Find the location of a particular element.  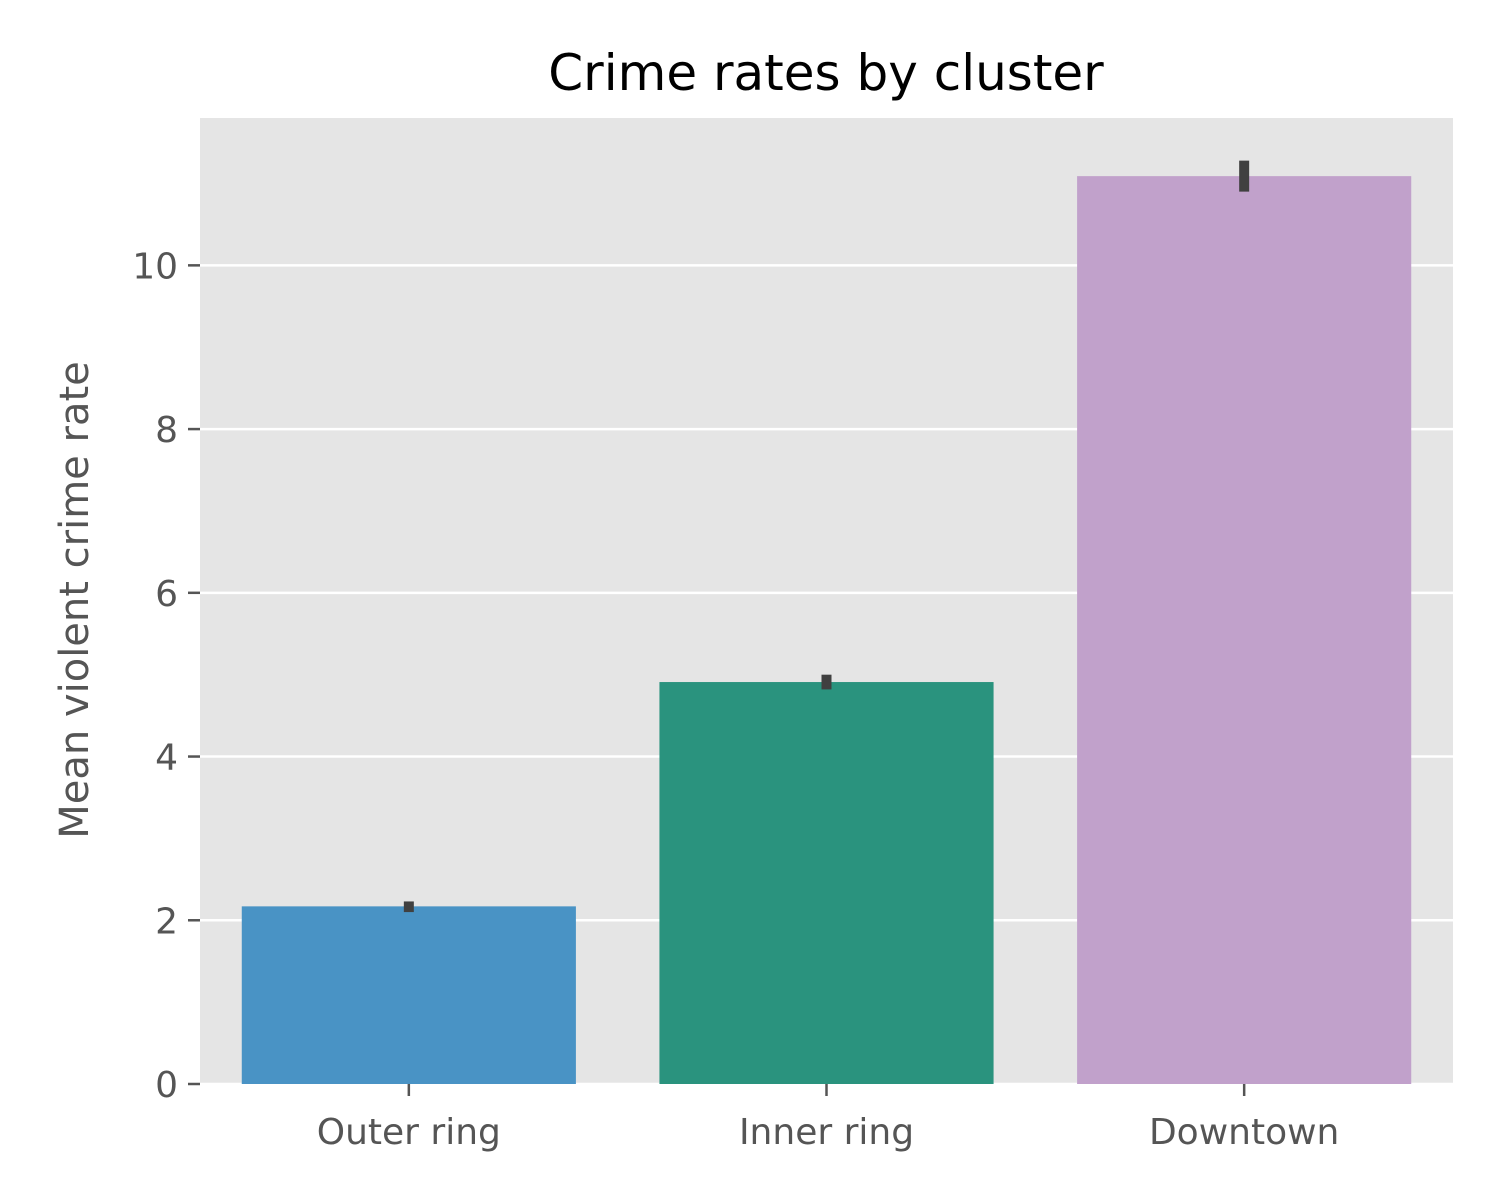

x-tick-label: Inner ring is located at coordinates (826, 1132).